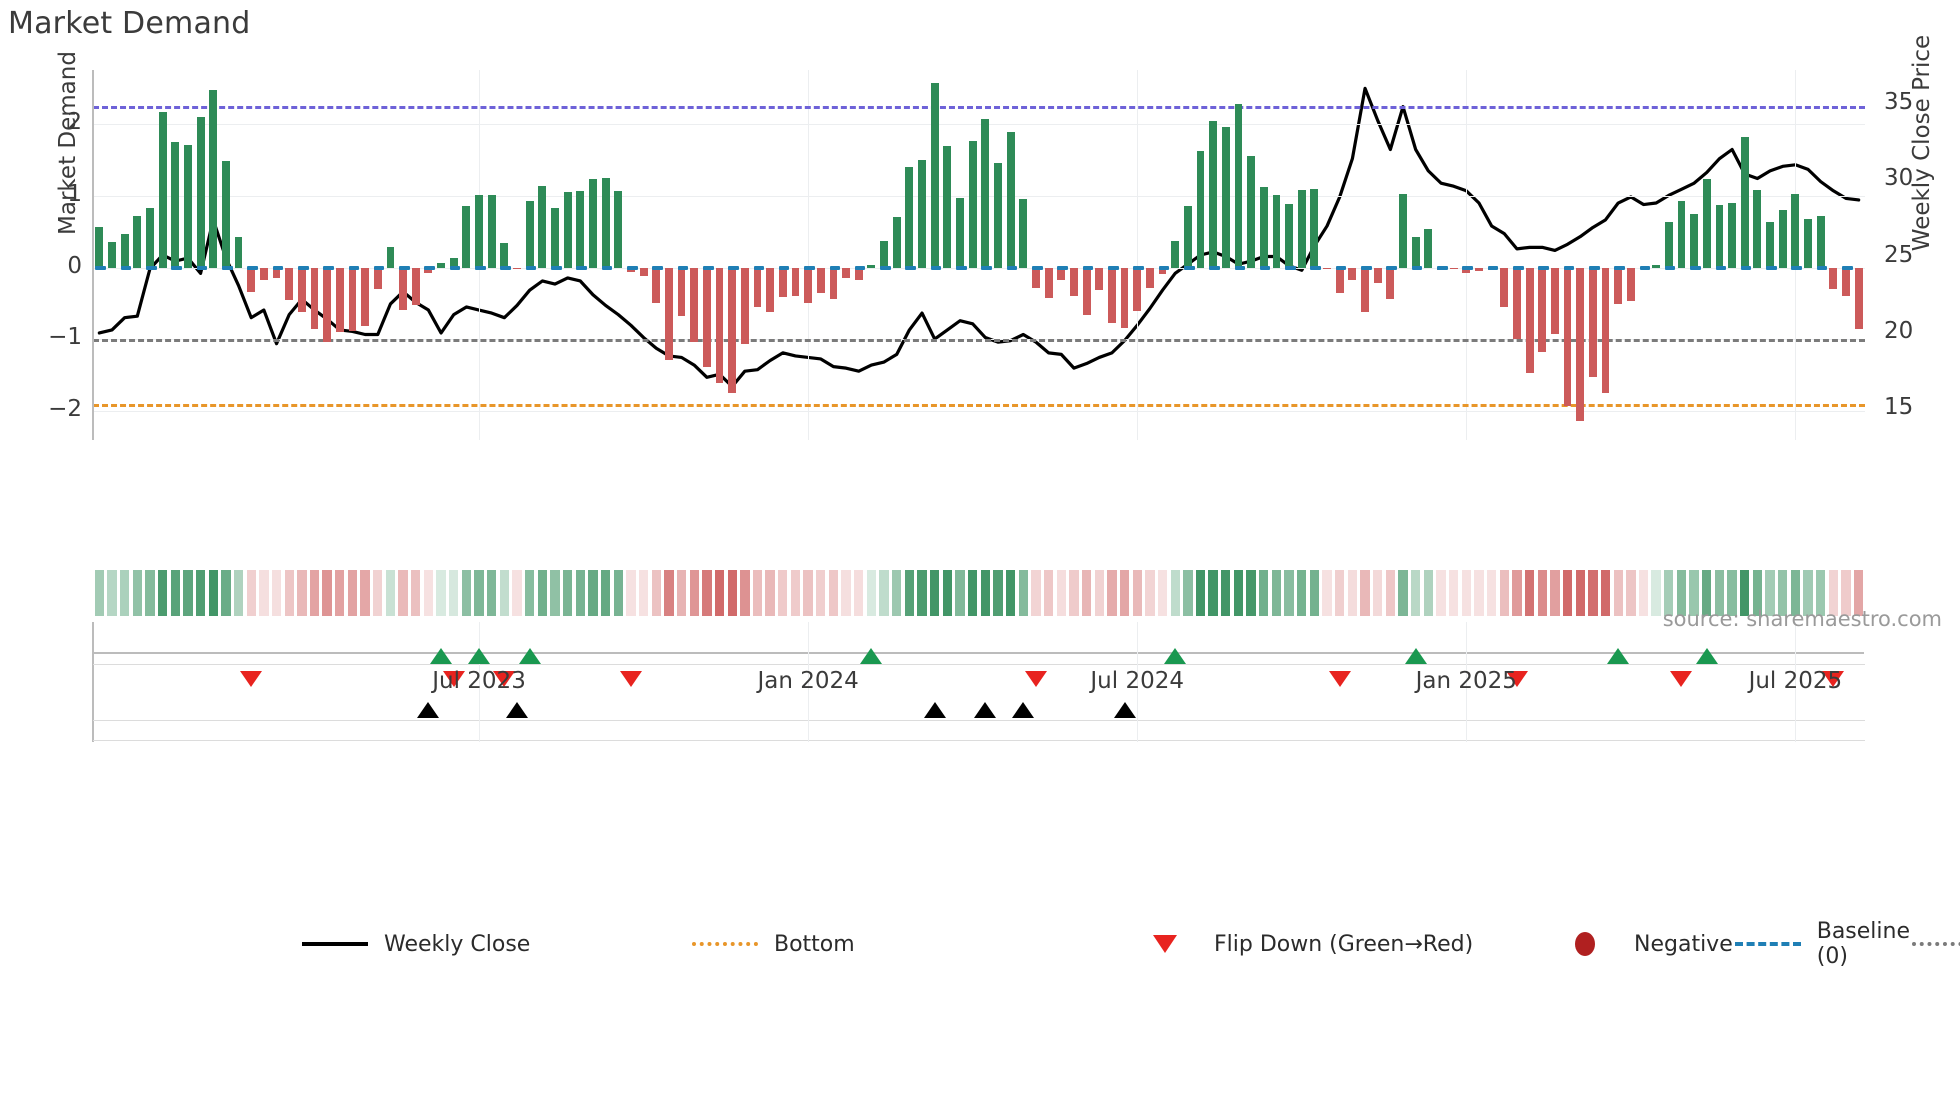 This screenshot has height=1102, width=1960. I want to click on legend-item: Weekly Close, so click(495, 944).